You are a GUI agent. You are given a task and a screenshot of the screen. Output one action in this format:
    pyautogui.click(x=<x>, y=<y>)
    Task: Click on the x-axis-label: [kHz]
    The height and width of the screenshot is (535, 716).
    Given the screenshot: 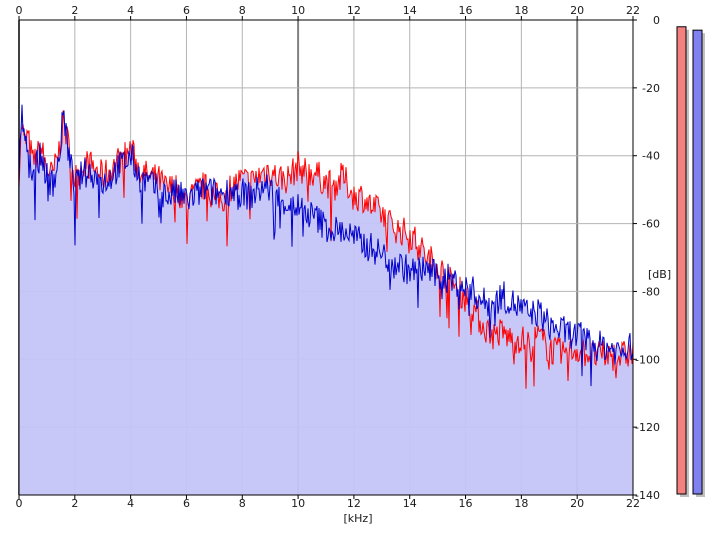 What is the action you would take?
    pyautogui.click(x=358, y=518)
    